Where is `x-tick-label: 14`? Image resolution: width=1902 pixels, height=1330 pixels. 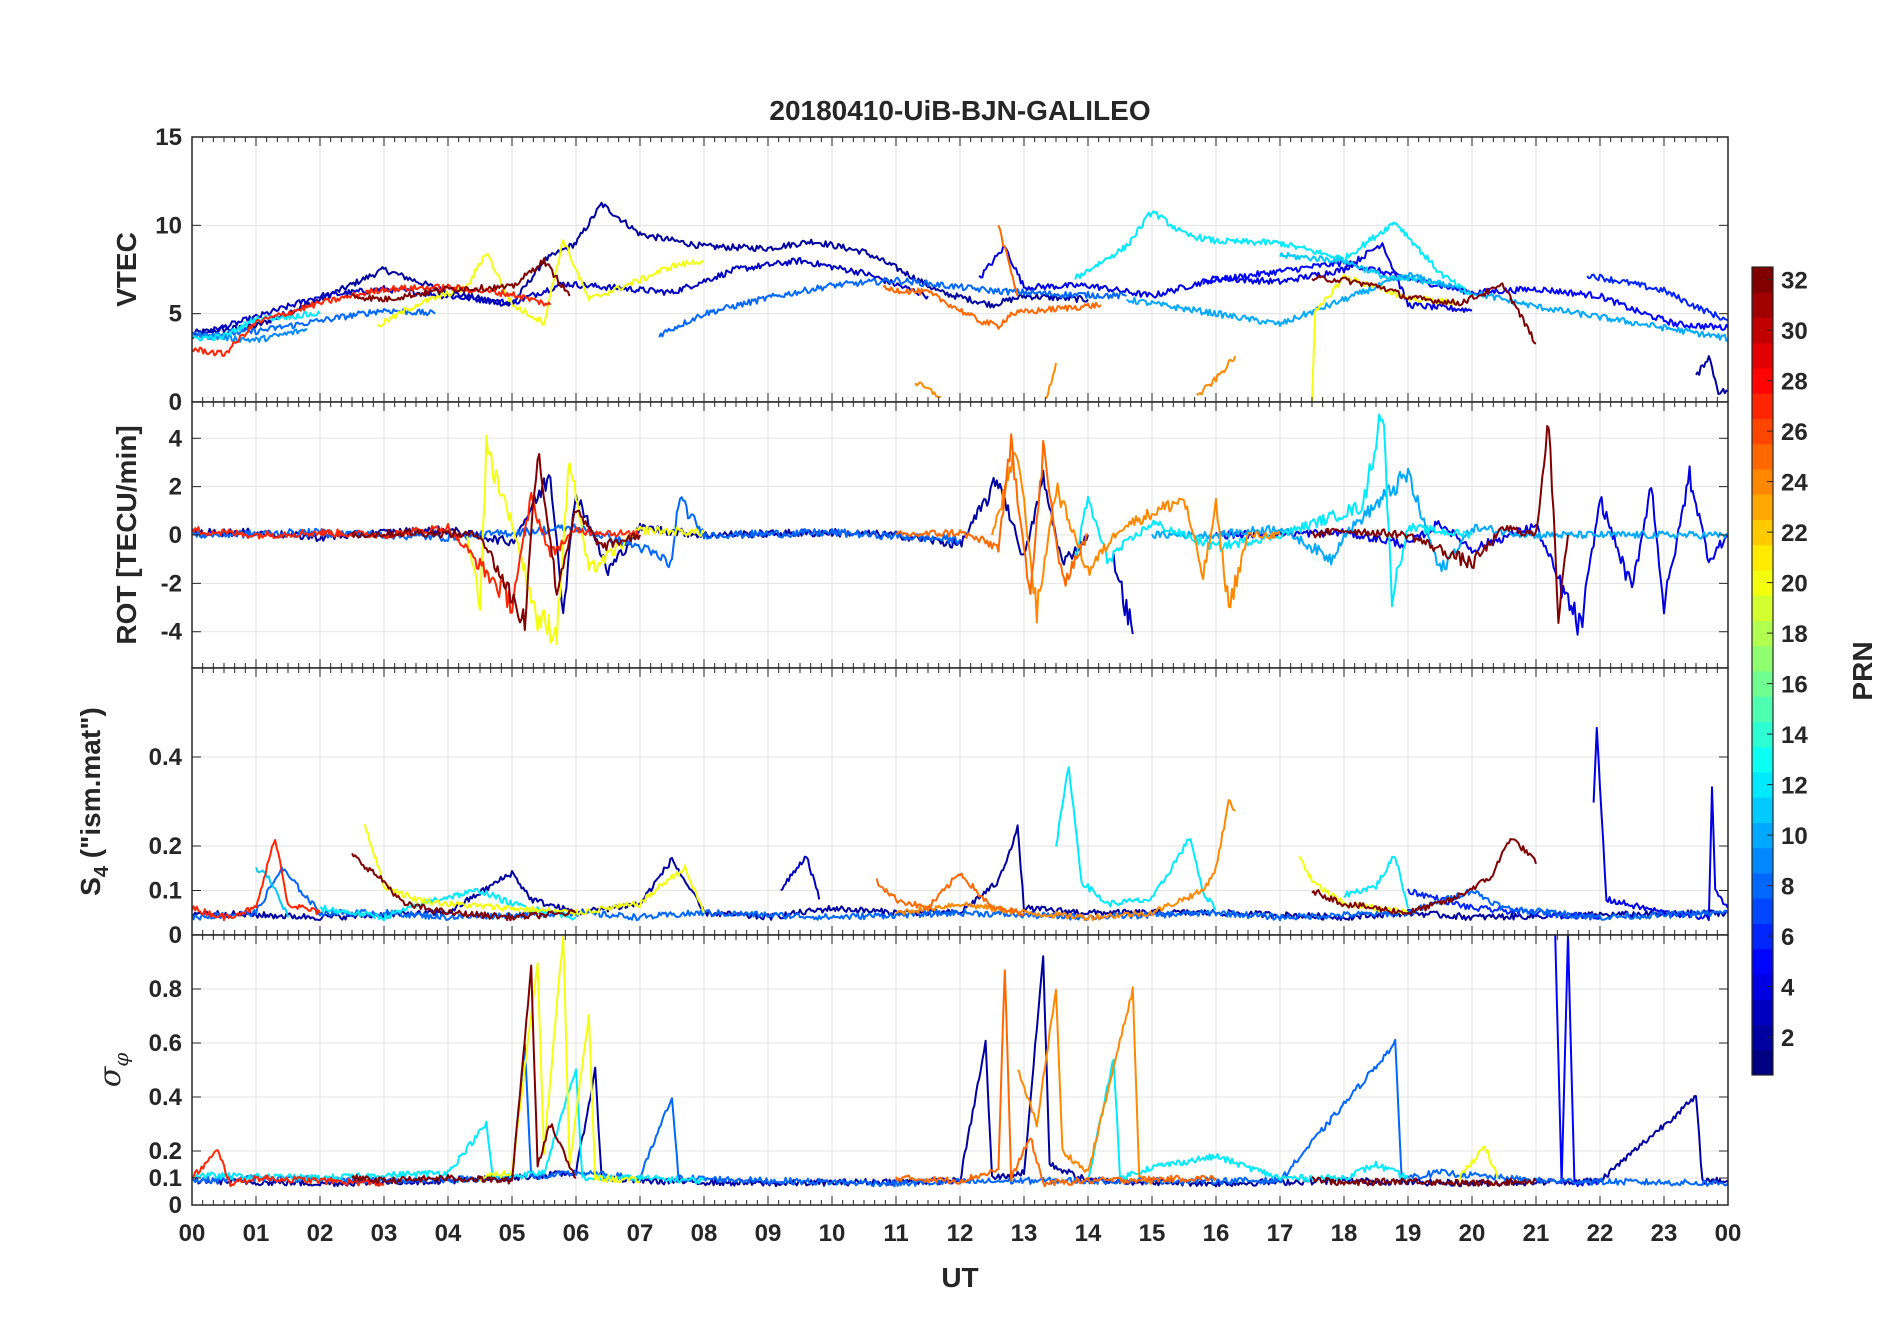 x-tick-label: 14 is located at coordinates (1088, 1233).